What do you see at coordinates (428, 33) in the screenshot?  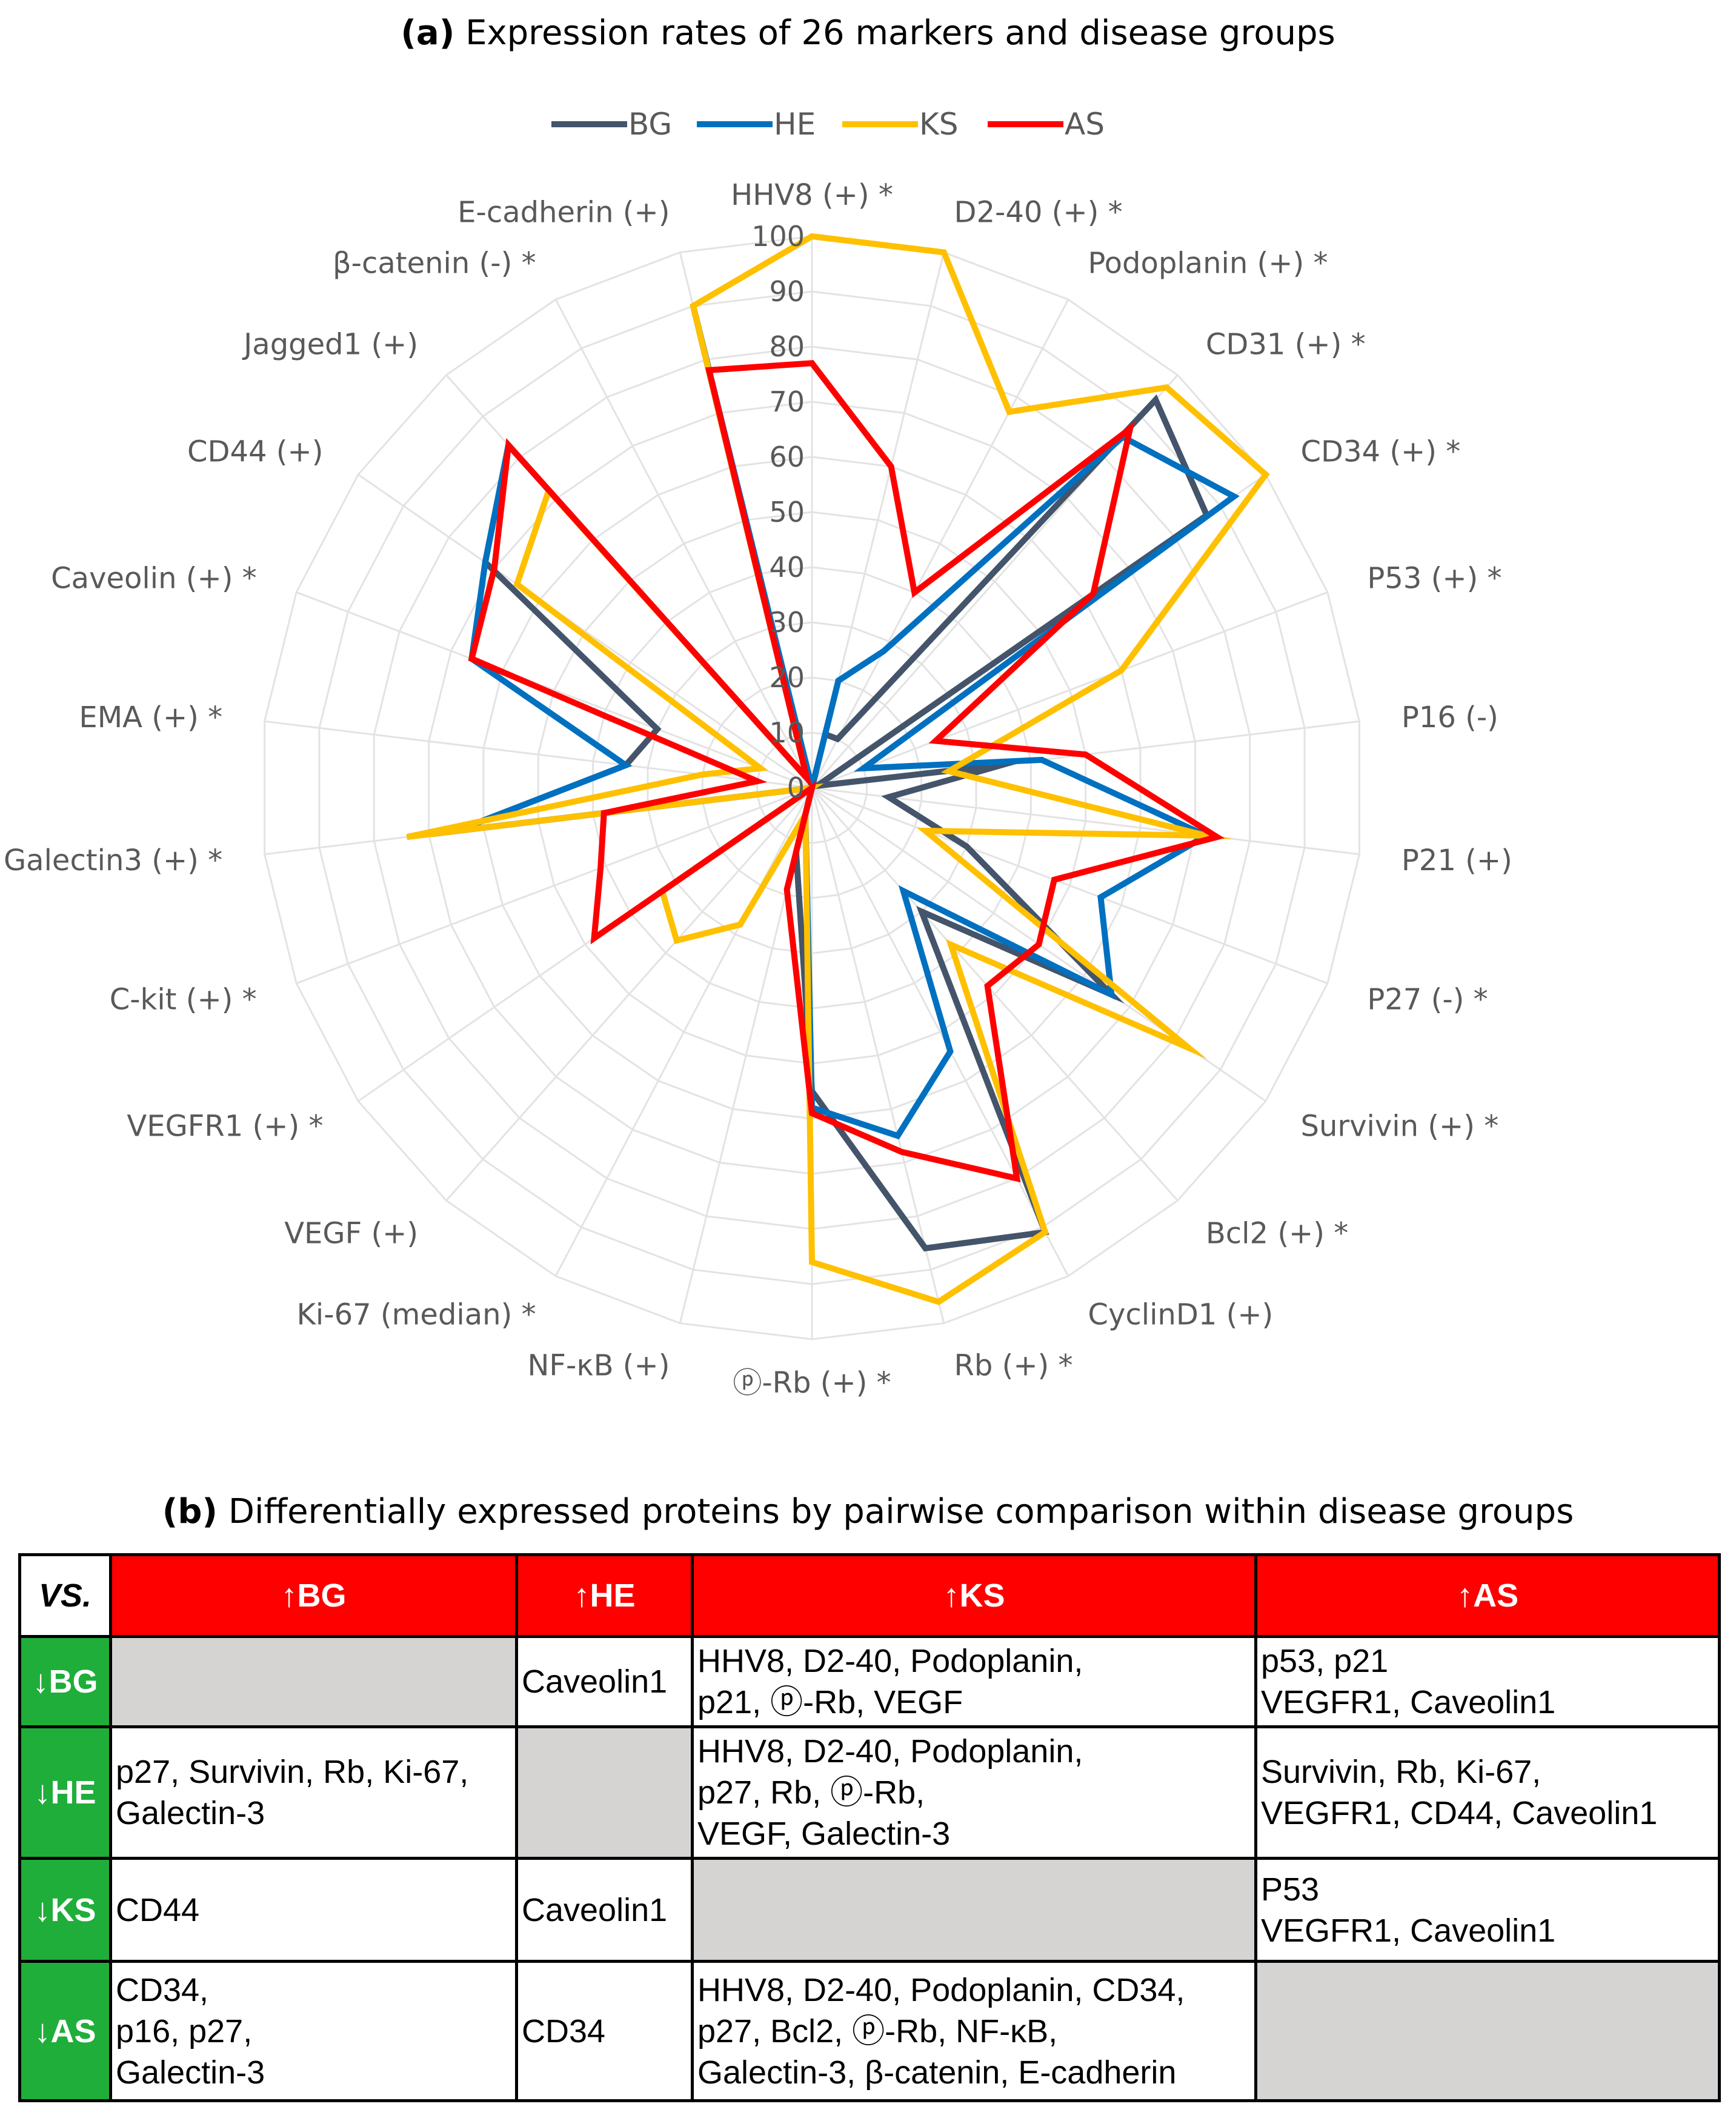 I see `chart-title-prefix: (a)` at bounding box center [428, 33].